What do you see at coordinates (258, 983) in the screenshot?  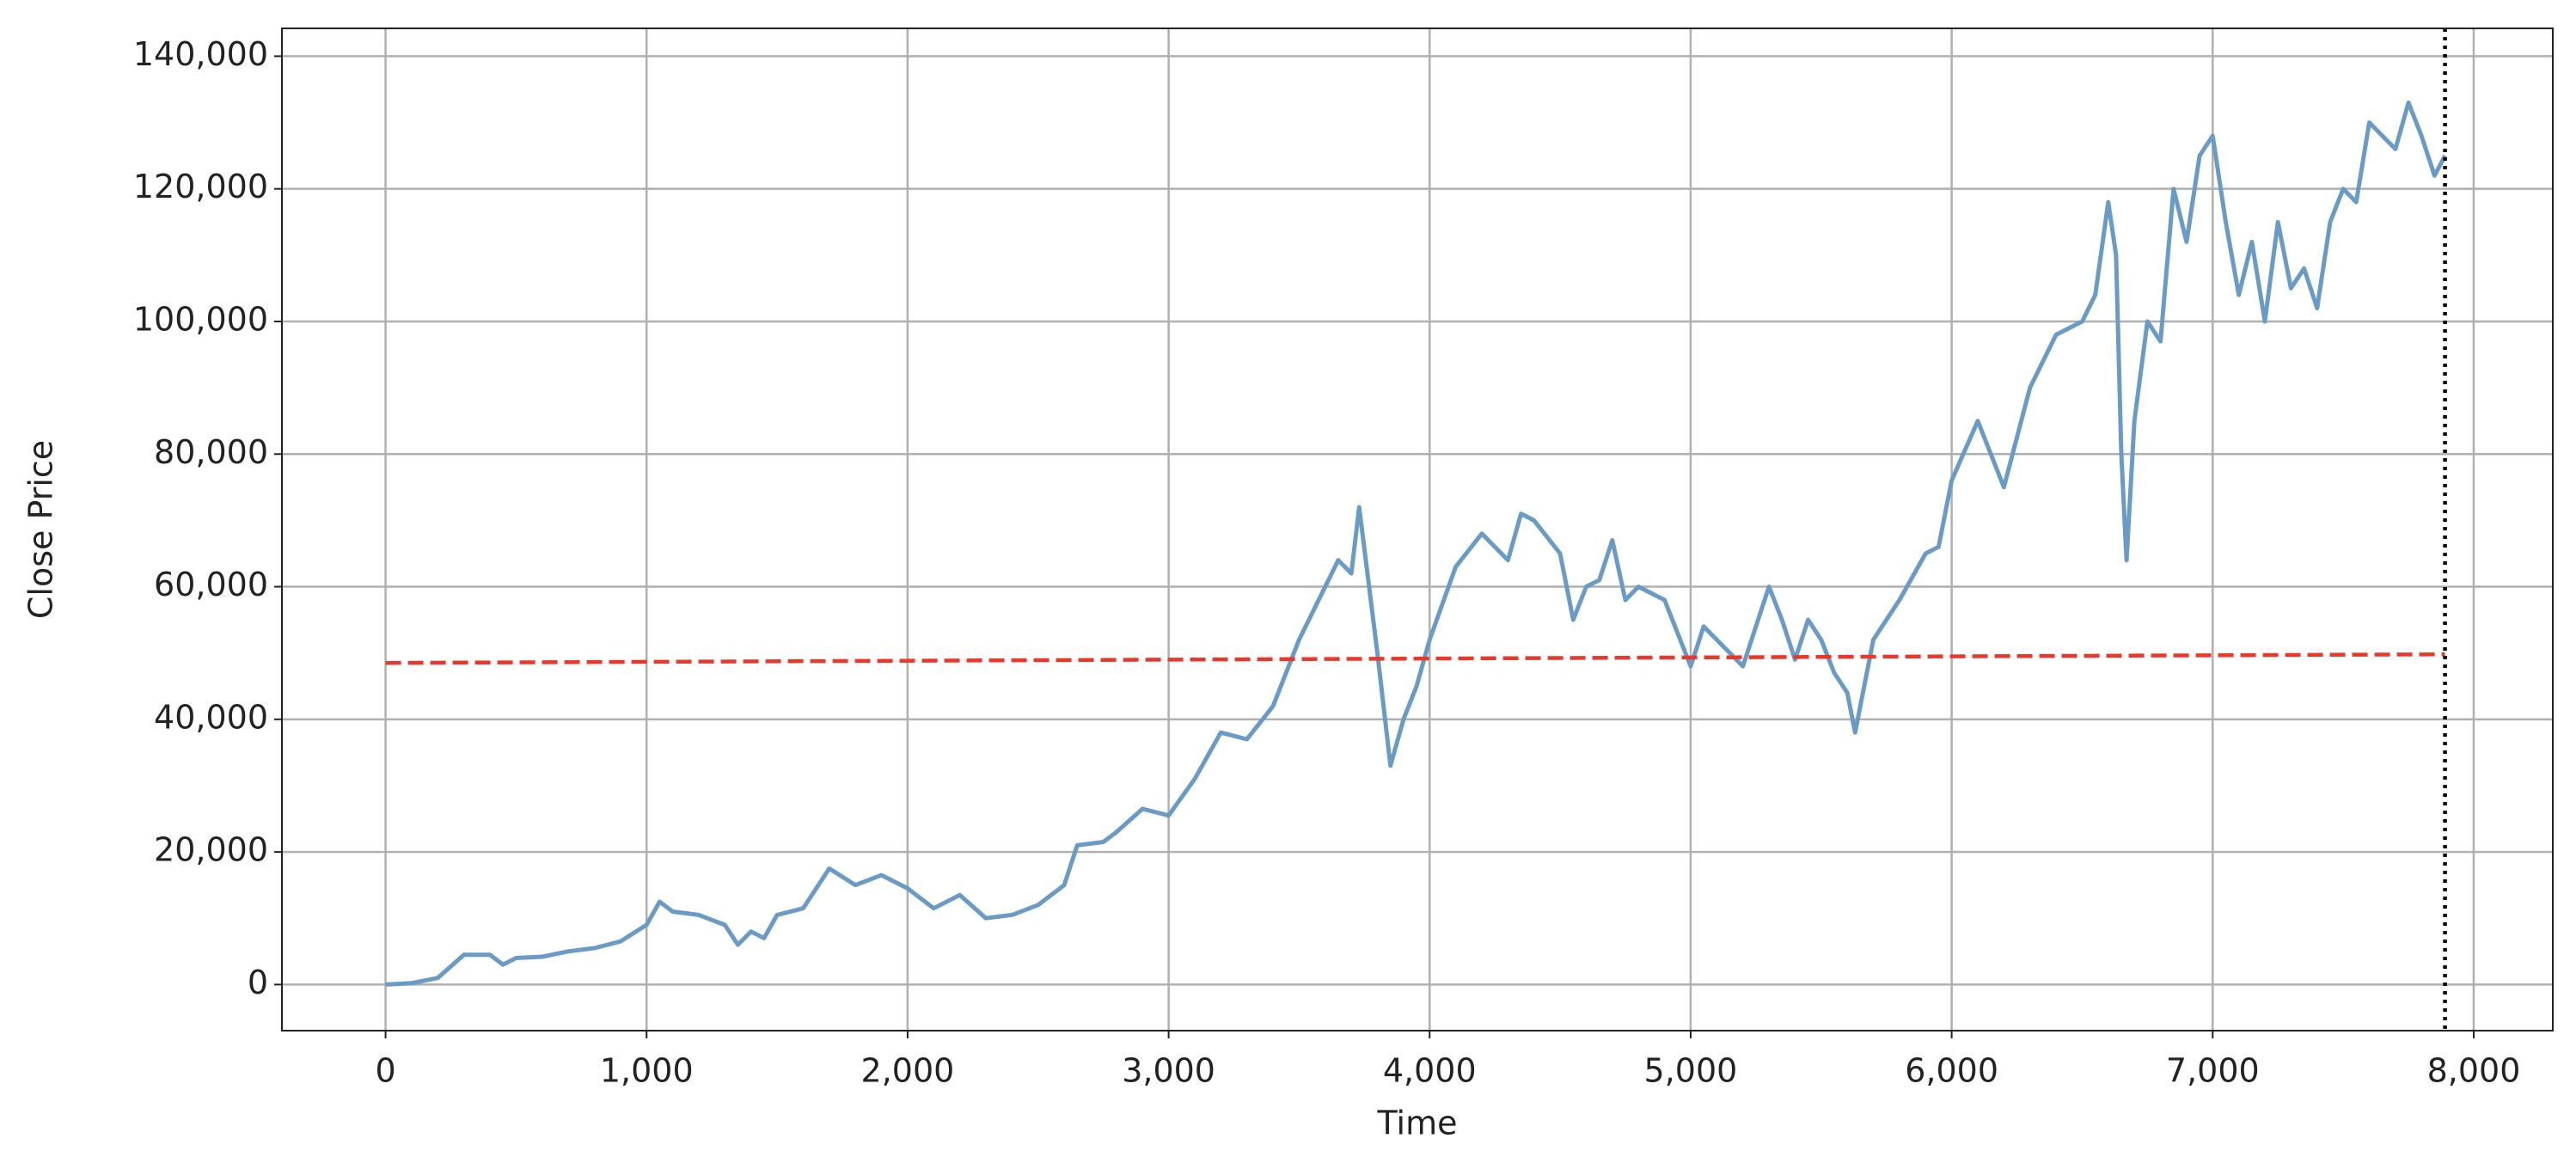 I see `y-tick-label: 0` at bounding box center [258, 983].